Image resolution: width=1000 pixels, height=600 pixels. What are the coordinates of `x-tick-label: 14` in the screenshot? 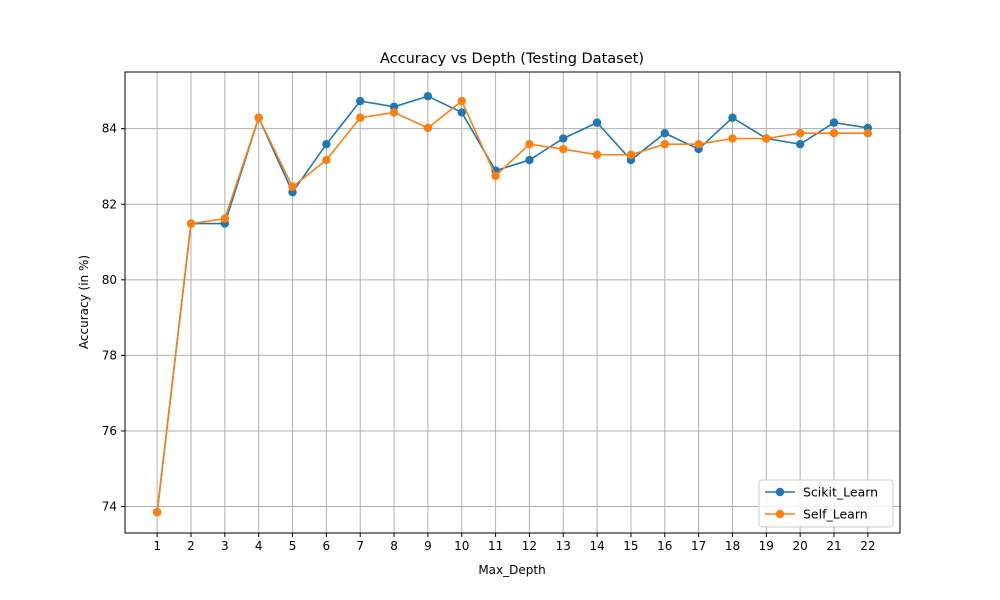 It's located at (596, 546).